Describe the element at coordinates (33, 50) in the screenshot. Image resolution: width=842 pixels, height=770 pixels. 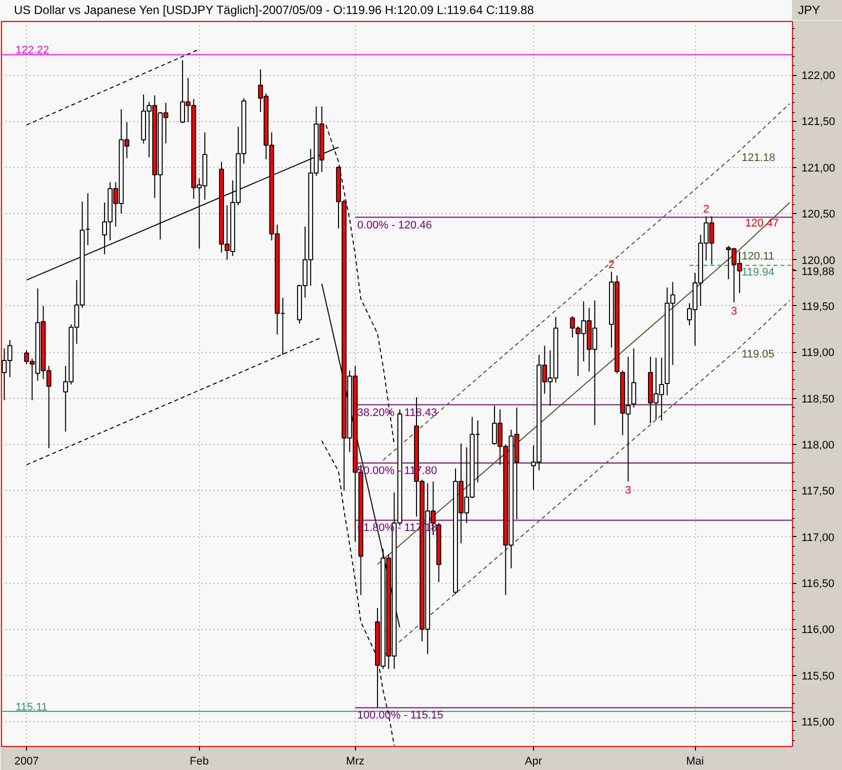
I see `ref-line-label: 122.22` at that location.